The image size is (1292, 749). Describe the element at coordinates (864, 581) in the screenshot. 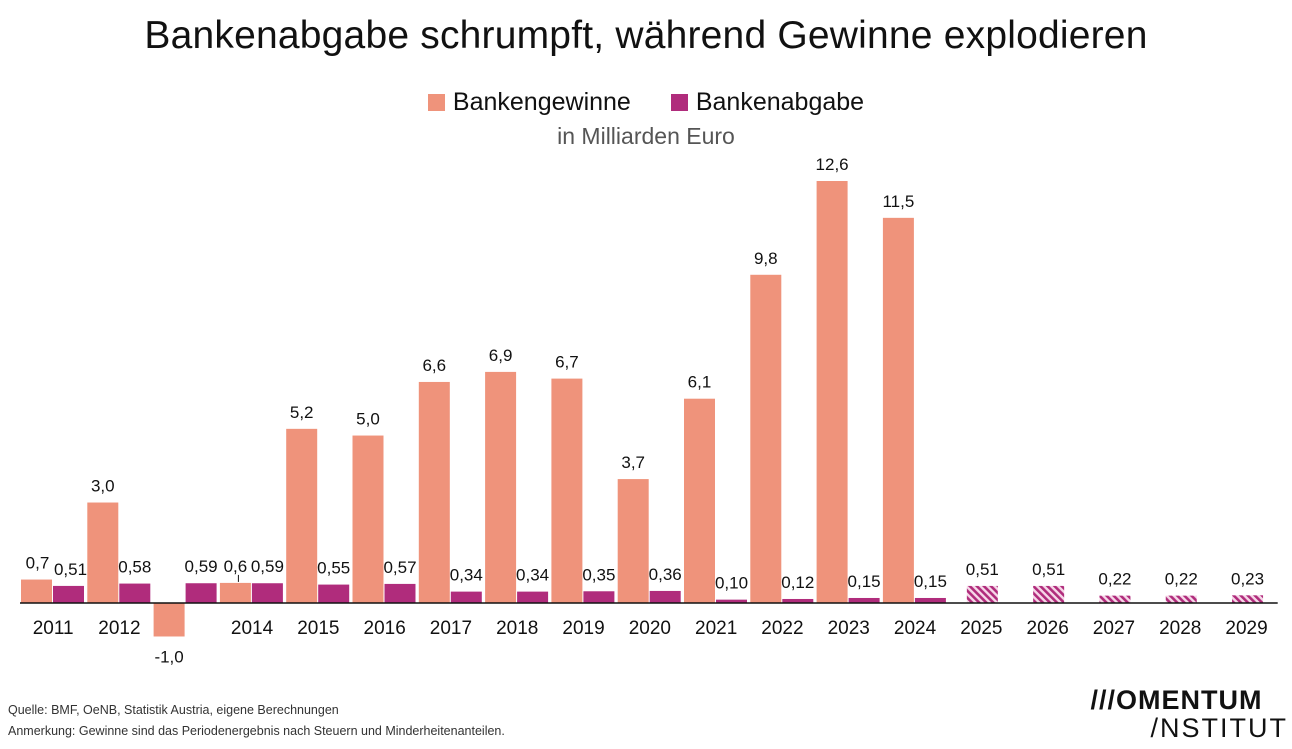

I see `levy-label-2023: 0,15` at that location.